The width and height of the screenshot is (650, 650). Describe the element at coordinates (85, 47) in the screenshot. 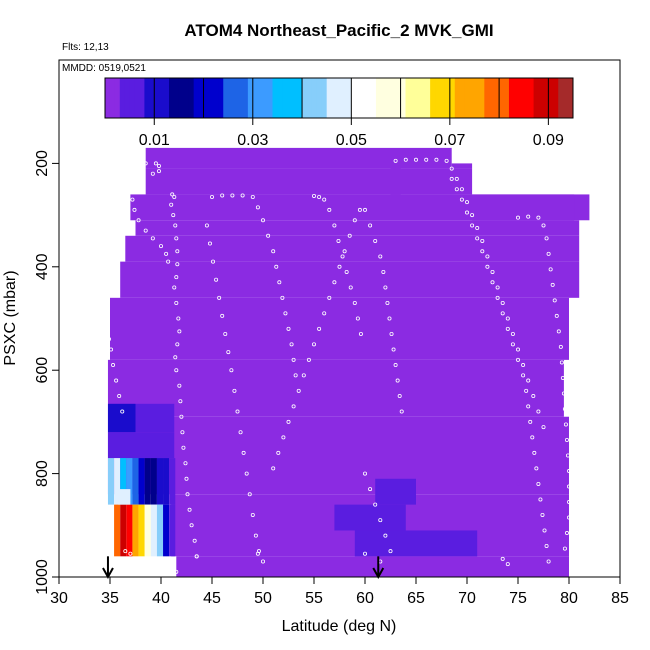

I see `flights-label: Flts: 12,13` at that location.